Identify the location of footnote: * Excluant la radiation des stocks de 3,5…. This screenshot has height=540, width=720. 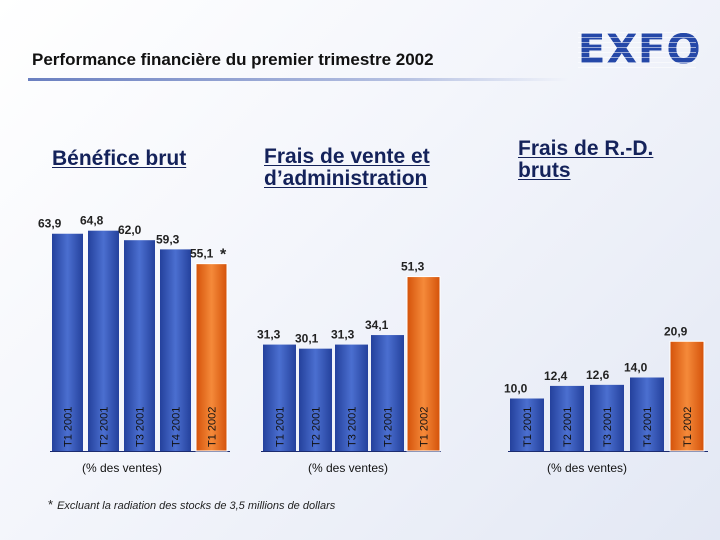
(193, 505).